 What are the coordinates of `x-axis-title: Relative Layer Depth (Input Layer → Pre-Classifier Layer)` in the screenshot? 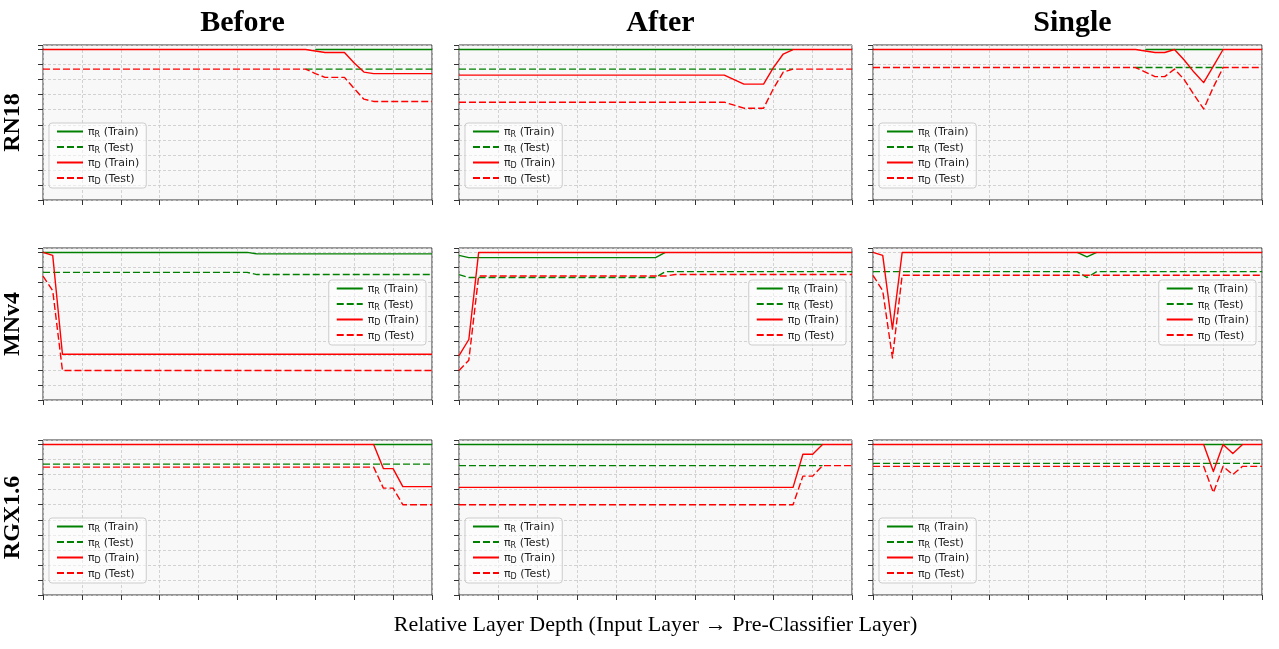 It's located at (655, 624).